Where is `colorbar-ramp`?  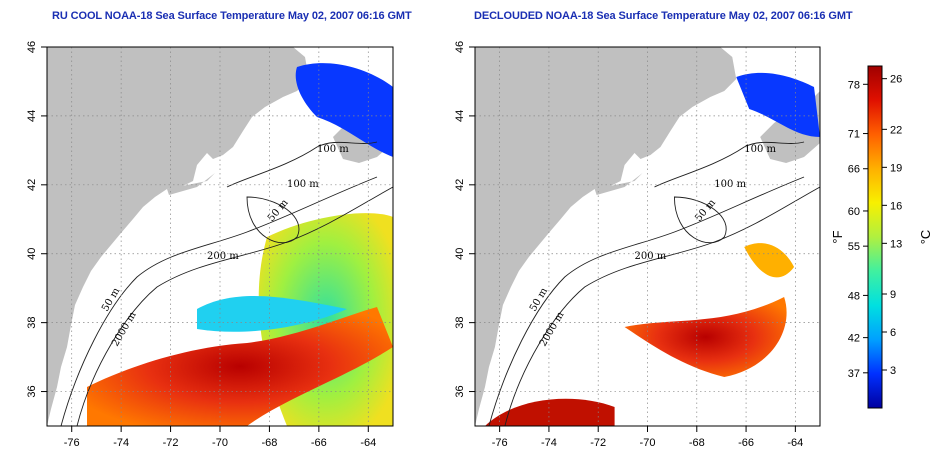 colorbar-ramp is located at coordinates (875, 237).